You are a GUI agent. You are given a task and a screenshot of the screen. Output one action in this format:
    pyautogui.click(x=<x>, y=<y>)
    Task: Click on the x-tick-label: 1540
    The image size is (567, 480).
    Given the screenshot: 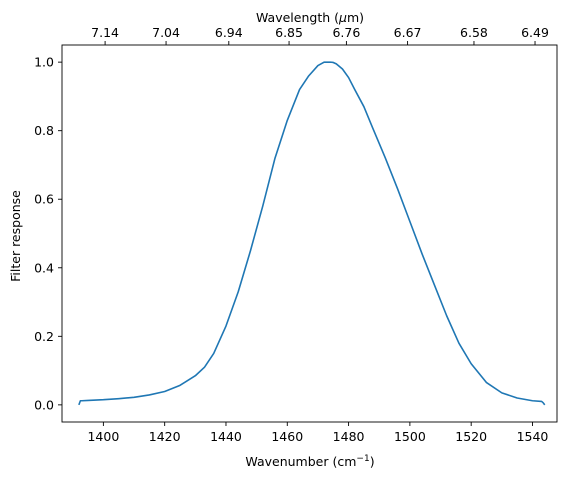 What is the action you would take?
    pyautogui.click(x=533, y=436)
    